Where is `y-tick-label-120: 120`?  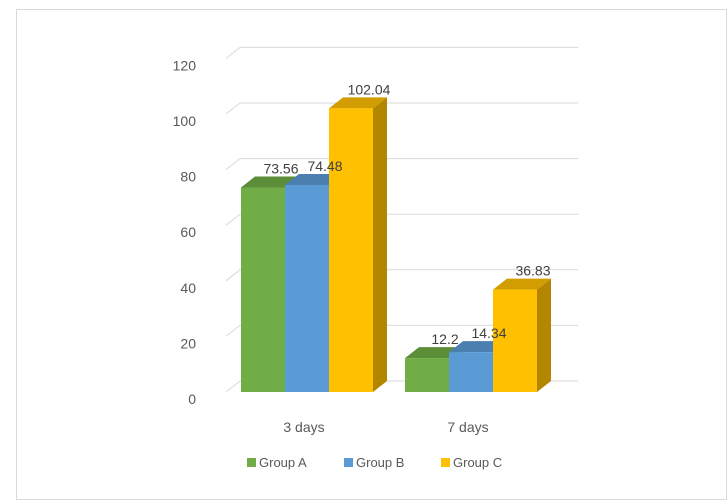
y-tick-label-120: 120 is located at coordinates (185, 65).